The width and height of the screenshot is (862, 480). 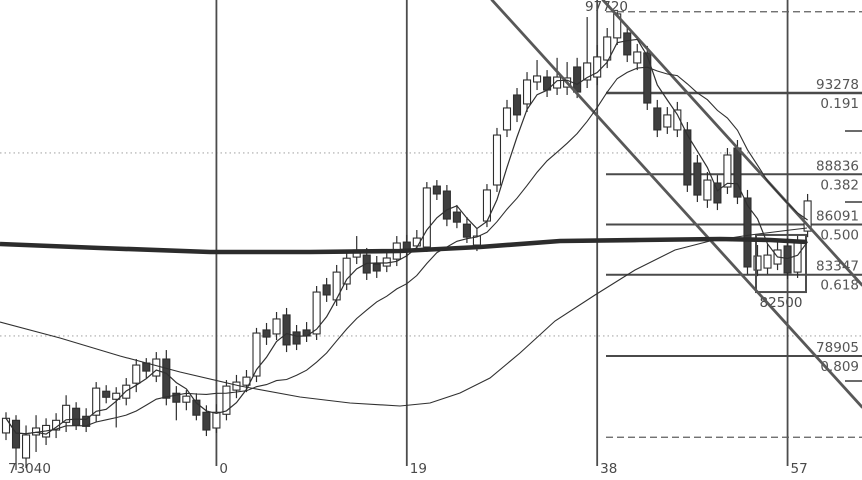 What do you see at coordinates (404, 245) in the screenshot?
I see `ma-line-thick` at bounding box center [404, 245].